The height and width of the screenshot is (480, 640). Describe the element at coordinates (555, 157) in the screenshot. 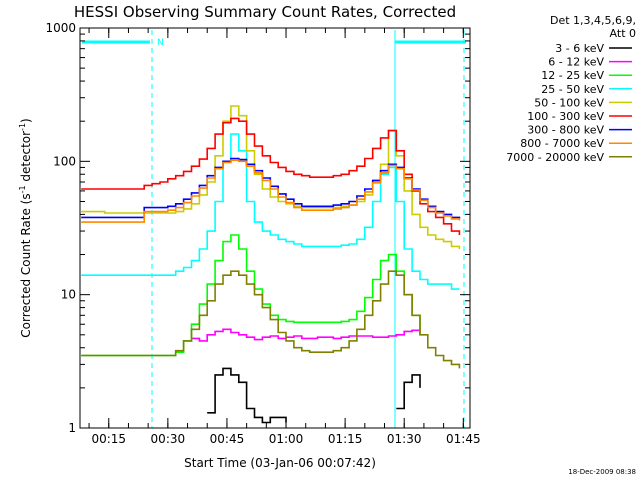

I see `legend-label-9: 7000 - 20000 keV` at that location.